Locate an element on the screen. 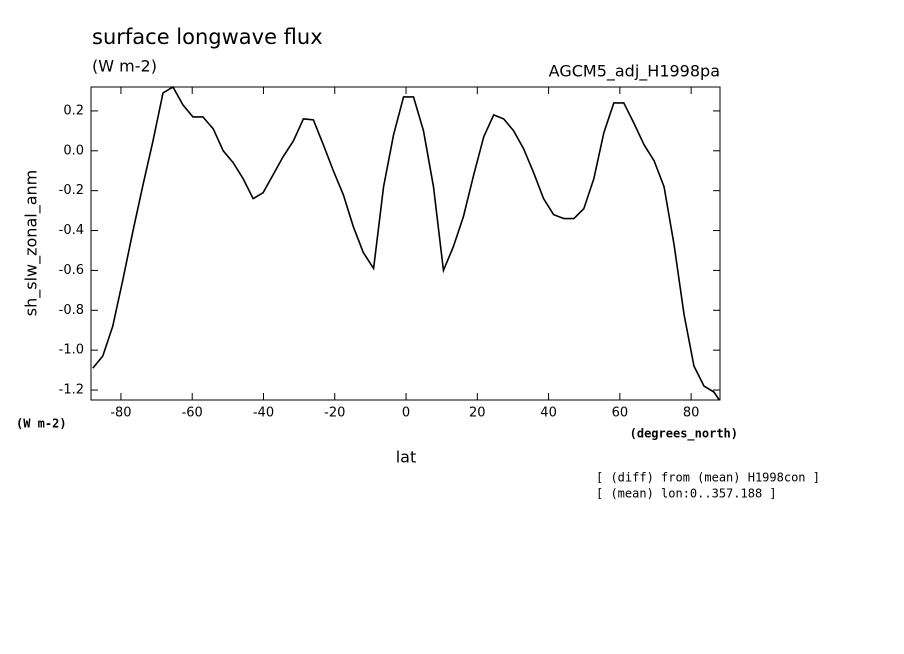 This screenshot has height=654, width=904. y-tick-label: 0.0 is located at coordinates (73, 150).